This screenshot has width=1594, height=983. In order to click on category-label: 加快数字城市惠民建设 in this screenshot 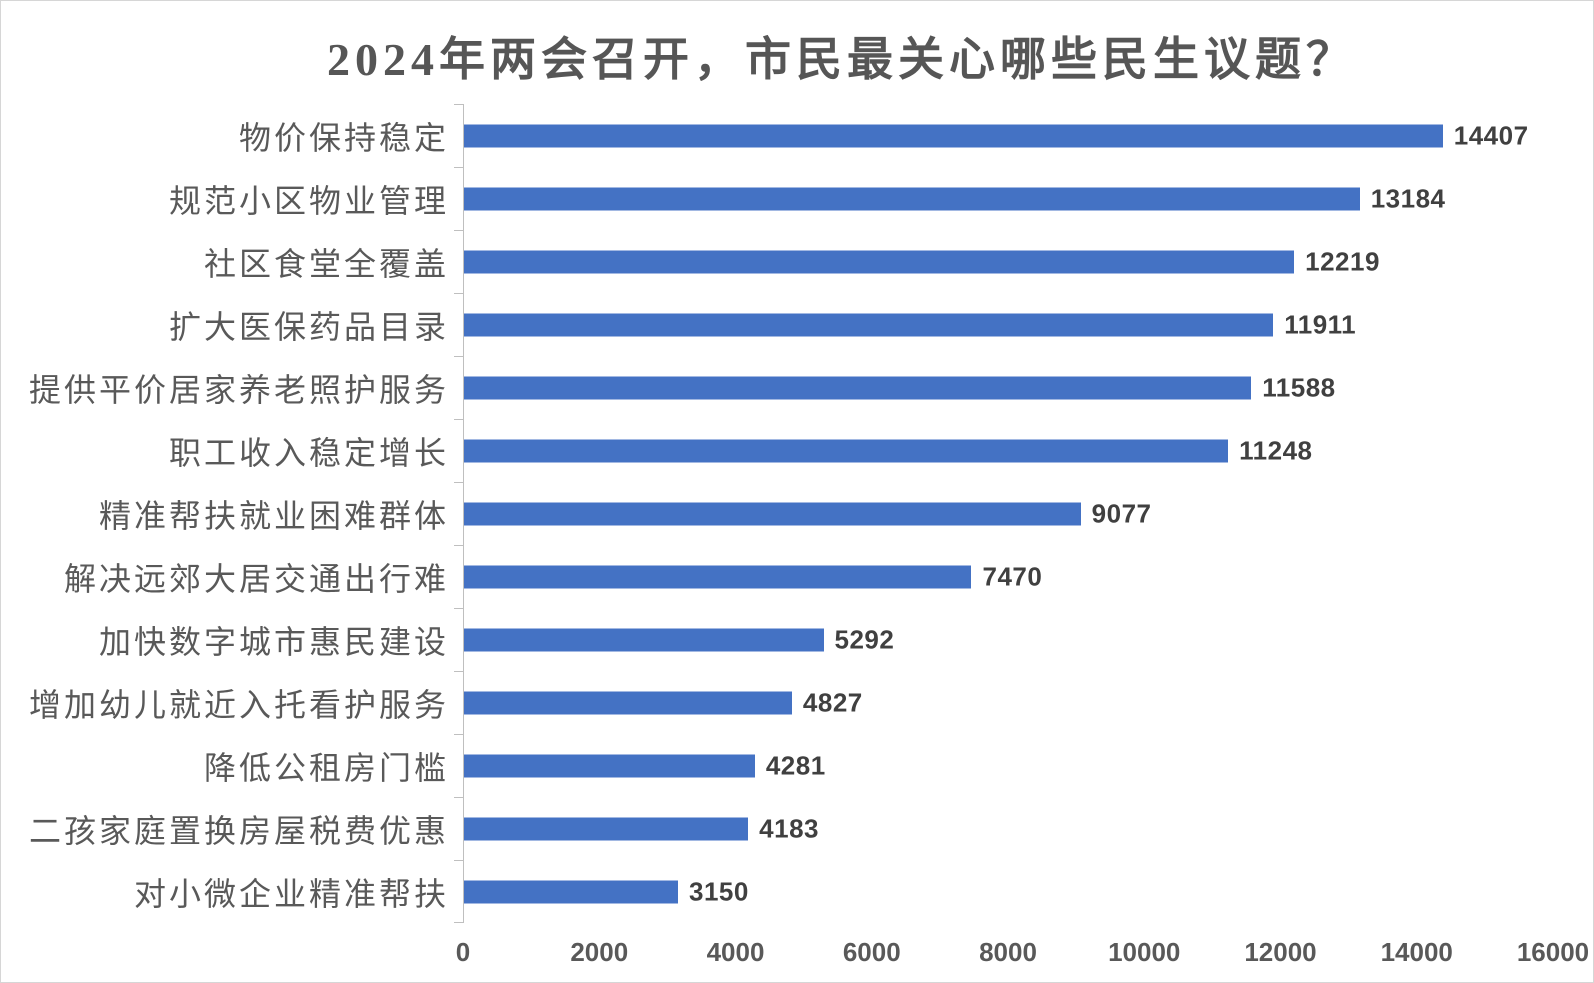, I will do `click(273, 641)`.